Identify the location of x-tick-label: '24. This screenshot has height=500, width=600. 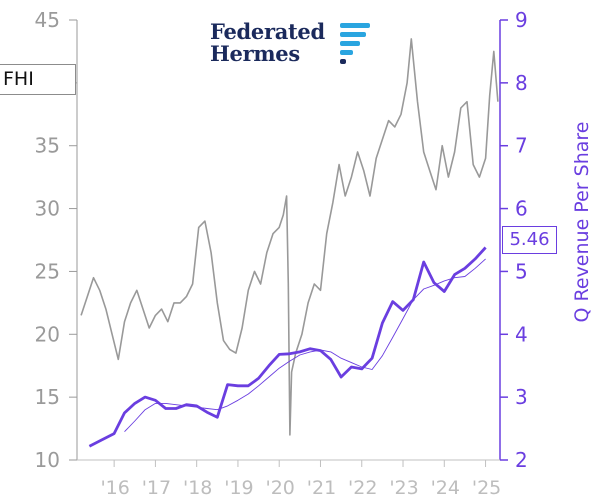
(445, 488).